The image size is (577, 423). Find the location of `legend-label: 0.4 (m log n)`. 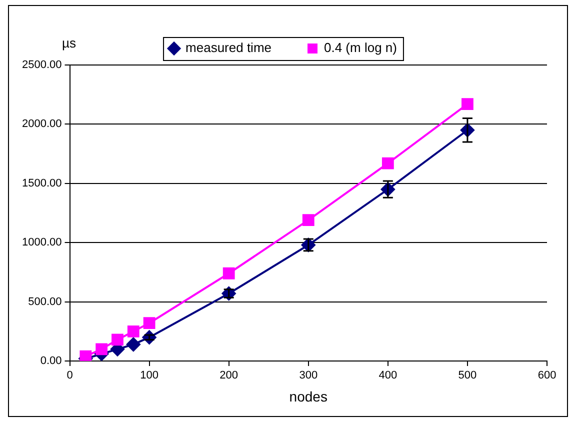

legend-label: 0.4 (m log n) is located at coordinates (360, 48).